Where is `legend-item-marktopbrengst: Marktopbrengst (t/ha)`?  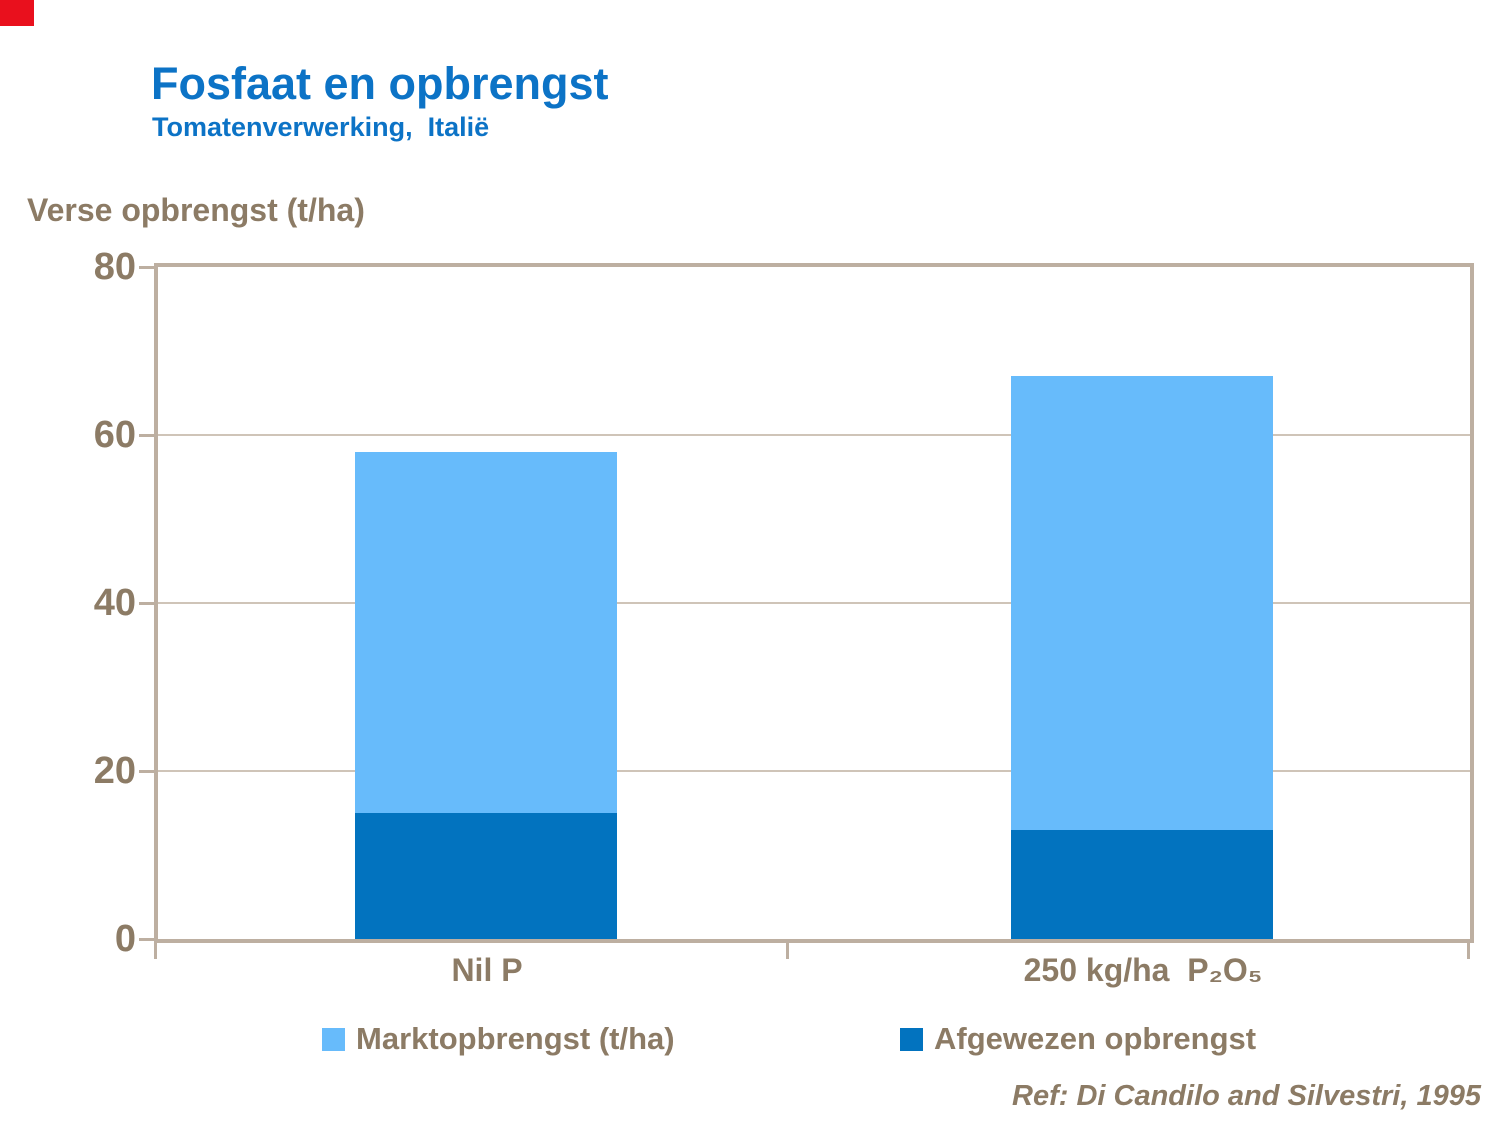
legend-item-marktopbrengst: Marktopbrengst (t/ha) is located at coordinates (498, 1039).